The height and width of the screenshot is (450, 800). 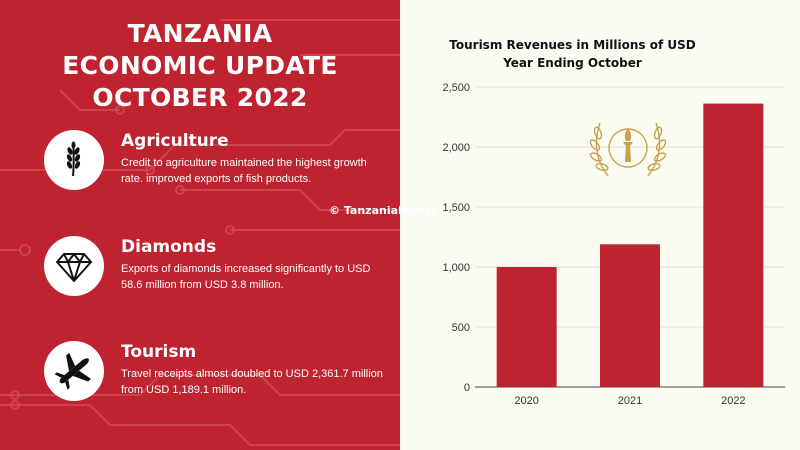 What do you see at coordinates (467, 388) in the screenshot?
I see `y-tick-label: 0` at bounding box center [467, 388].